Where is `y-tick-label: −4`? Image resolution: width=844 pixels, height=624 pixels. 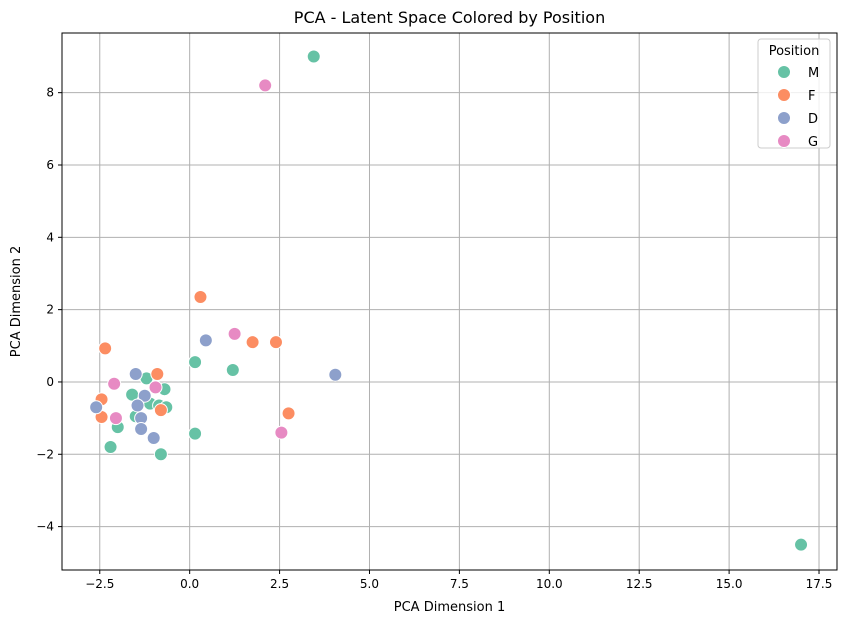 y-tick-label: −4 is located at coordinates (45, 527).